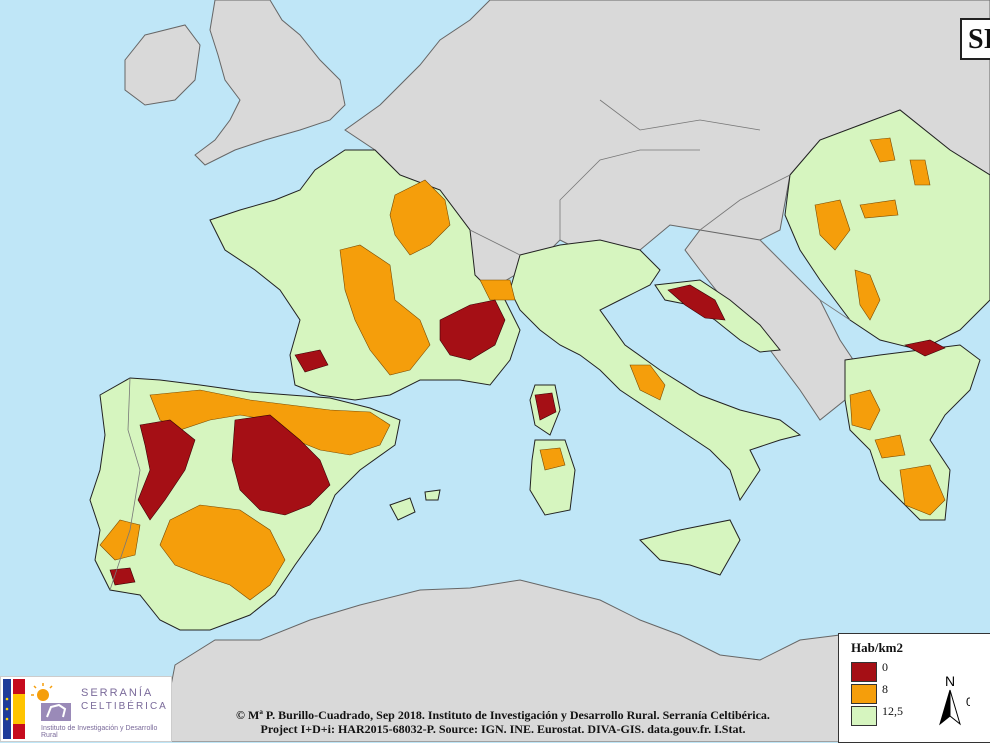  What do you see at coordinates (914, 688) in the screenshot?
I see `legend: Hab/km2 0 8 12,5` at bounding box center [914, 688].